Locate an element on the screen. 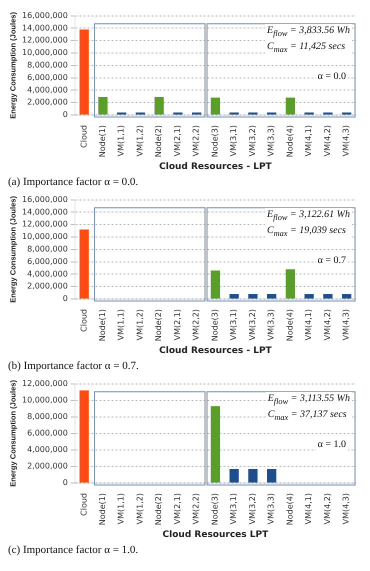 This screenshot has height=571, width=370. x-axis-title: Cloud Resources LPT is located at coordinates (216, 535).